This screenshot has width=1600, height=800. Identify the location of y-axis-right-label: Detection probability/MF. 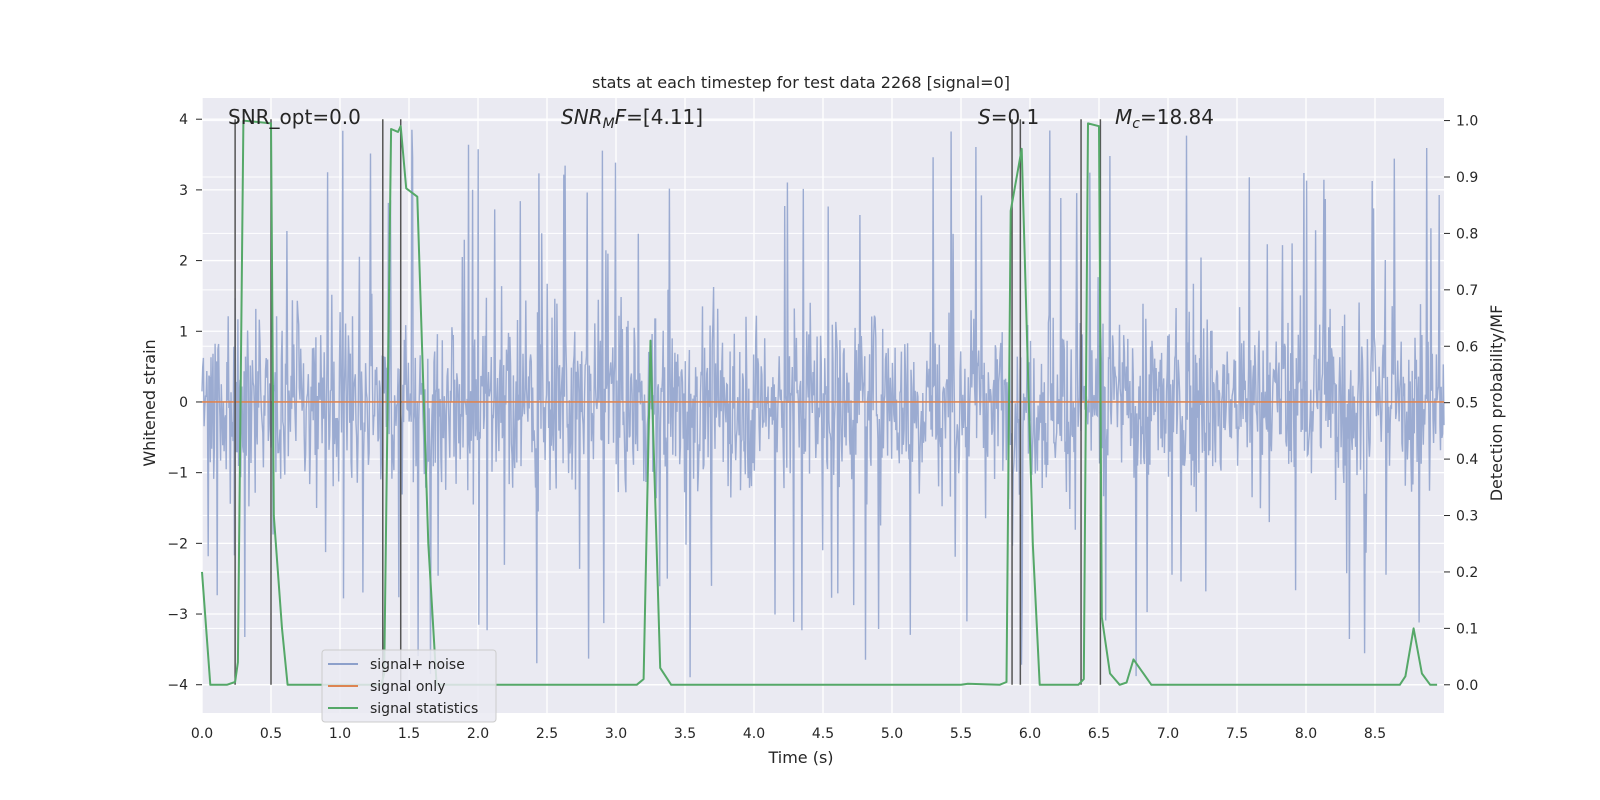
(1496, 403).